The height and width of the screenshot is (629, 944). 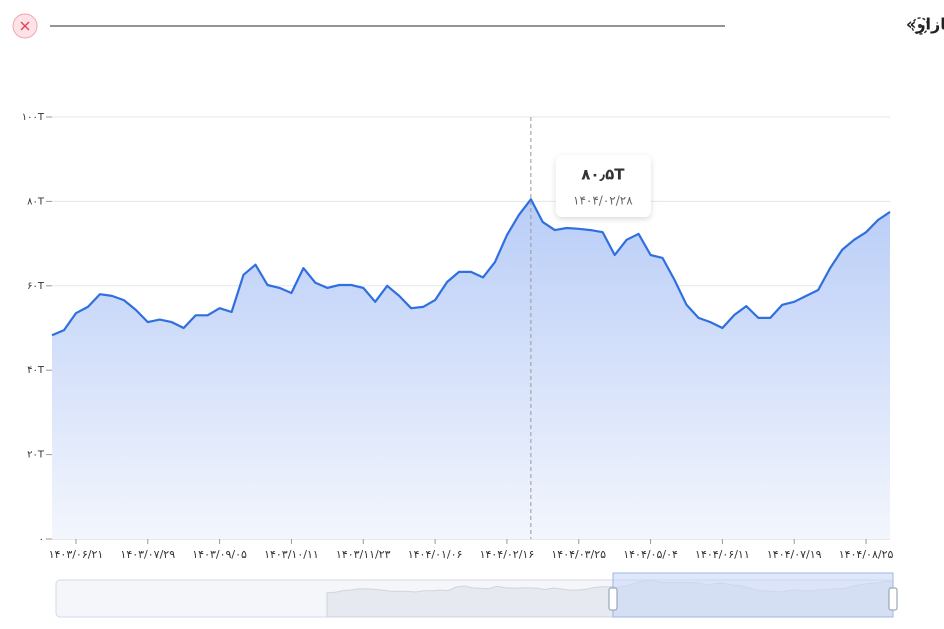 What do you see at coordinates (219, 554) in the screenshot?
I see `x-tick-label: ۱۴۰۳/۰۹/۰۵` at bounding box center [219, 554].